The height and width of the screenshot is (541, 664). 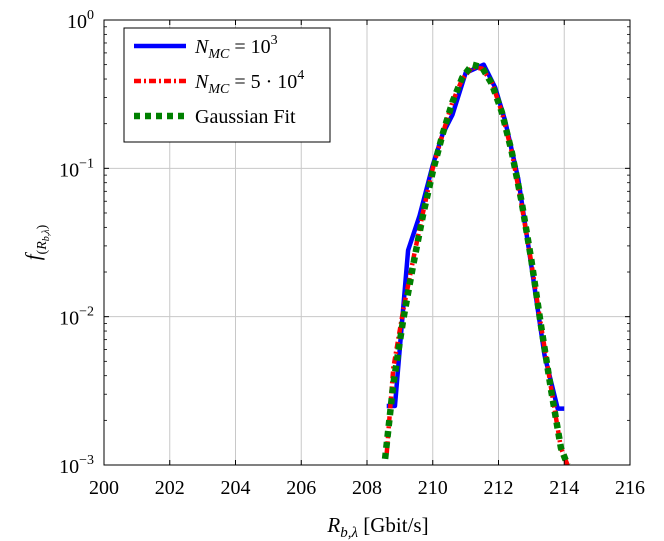 I want to click on x-tick-label: 200, so click(x=104, y=488).